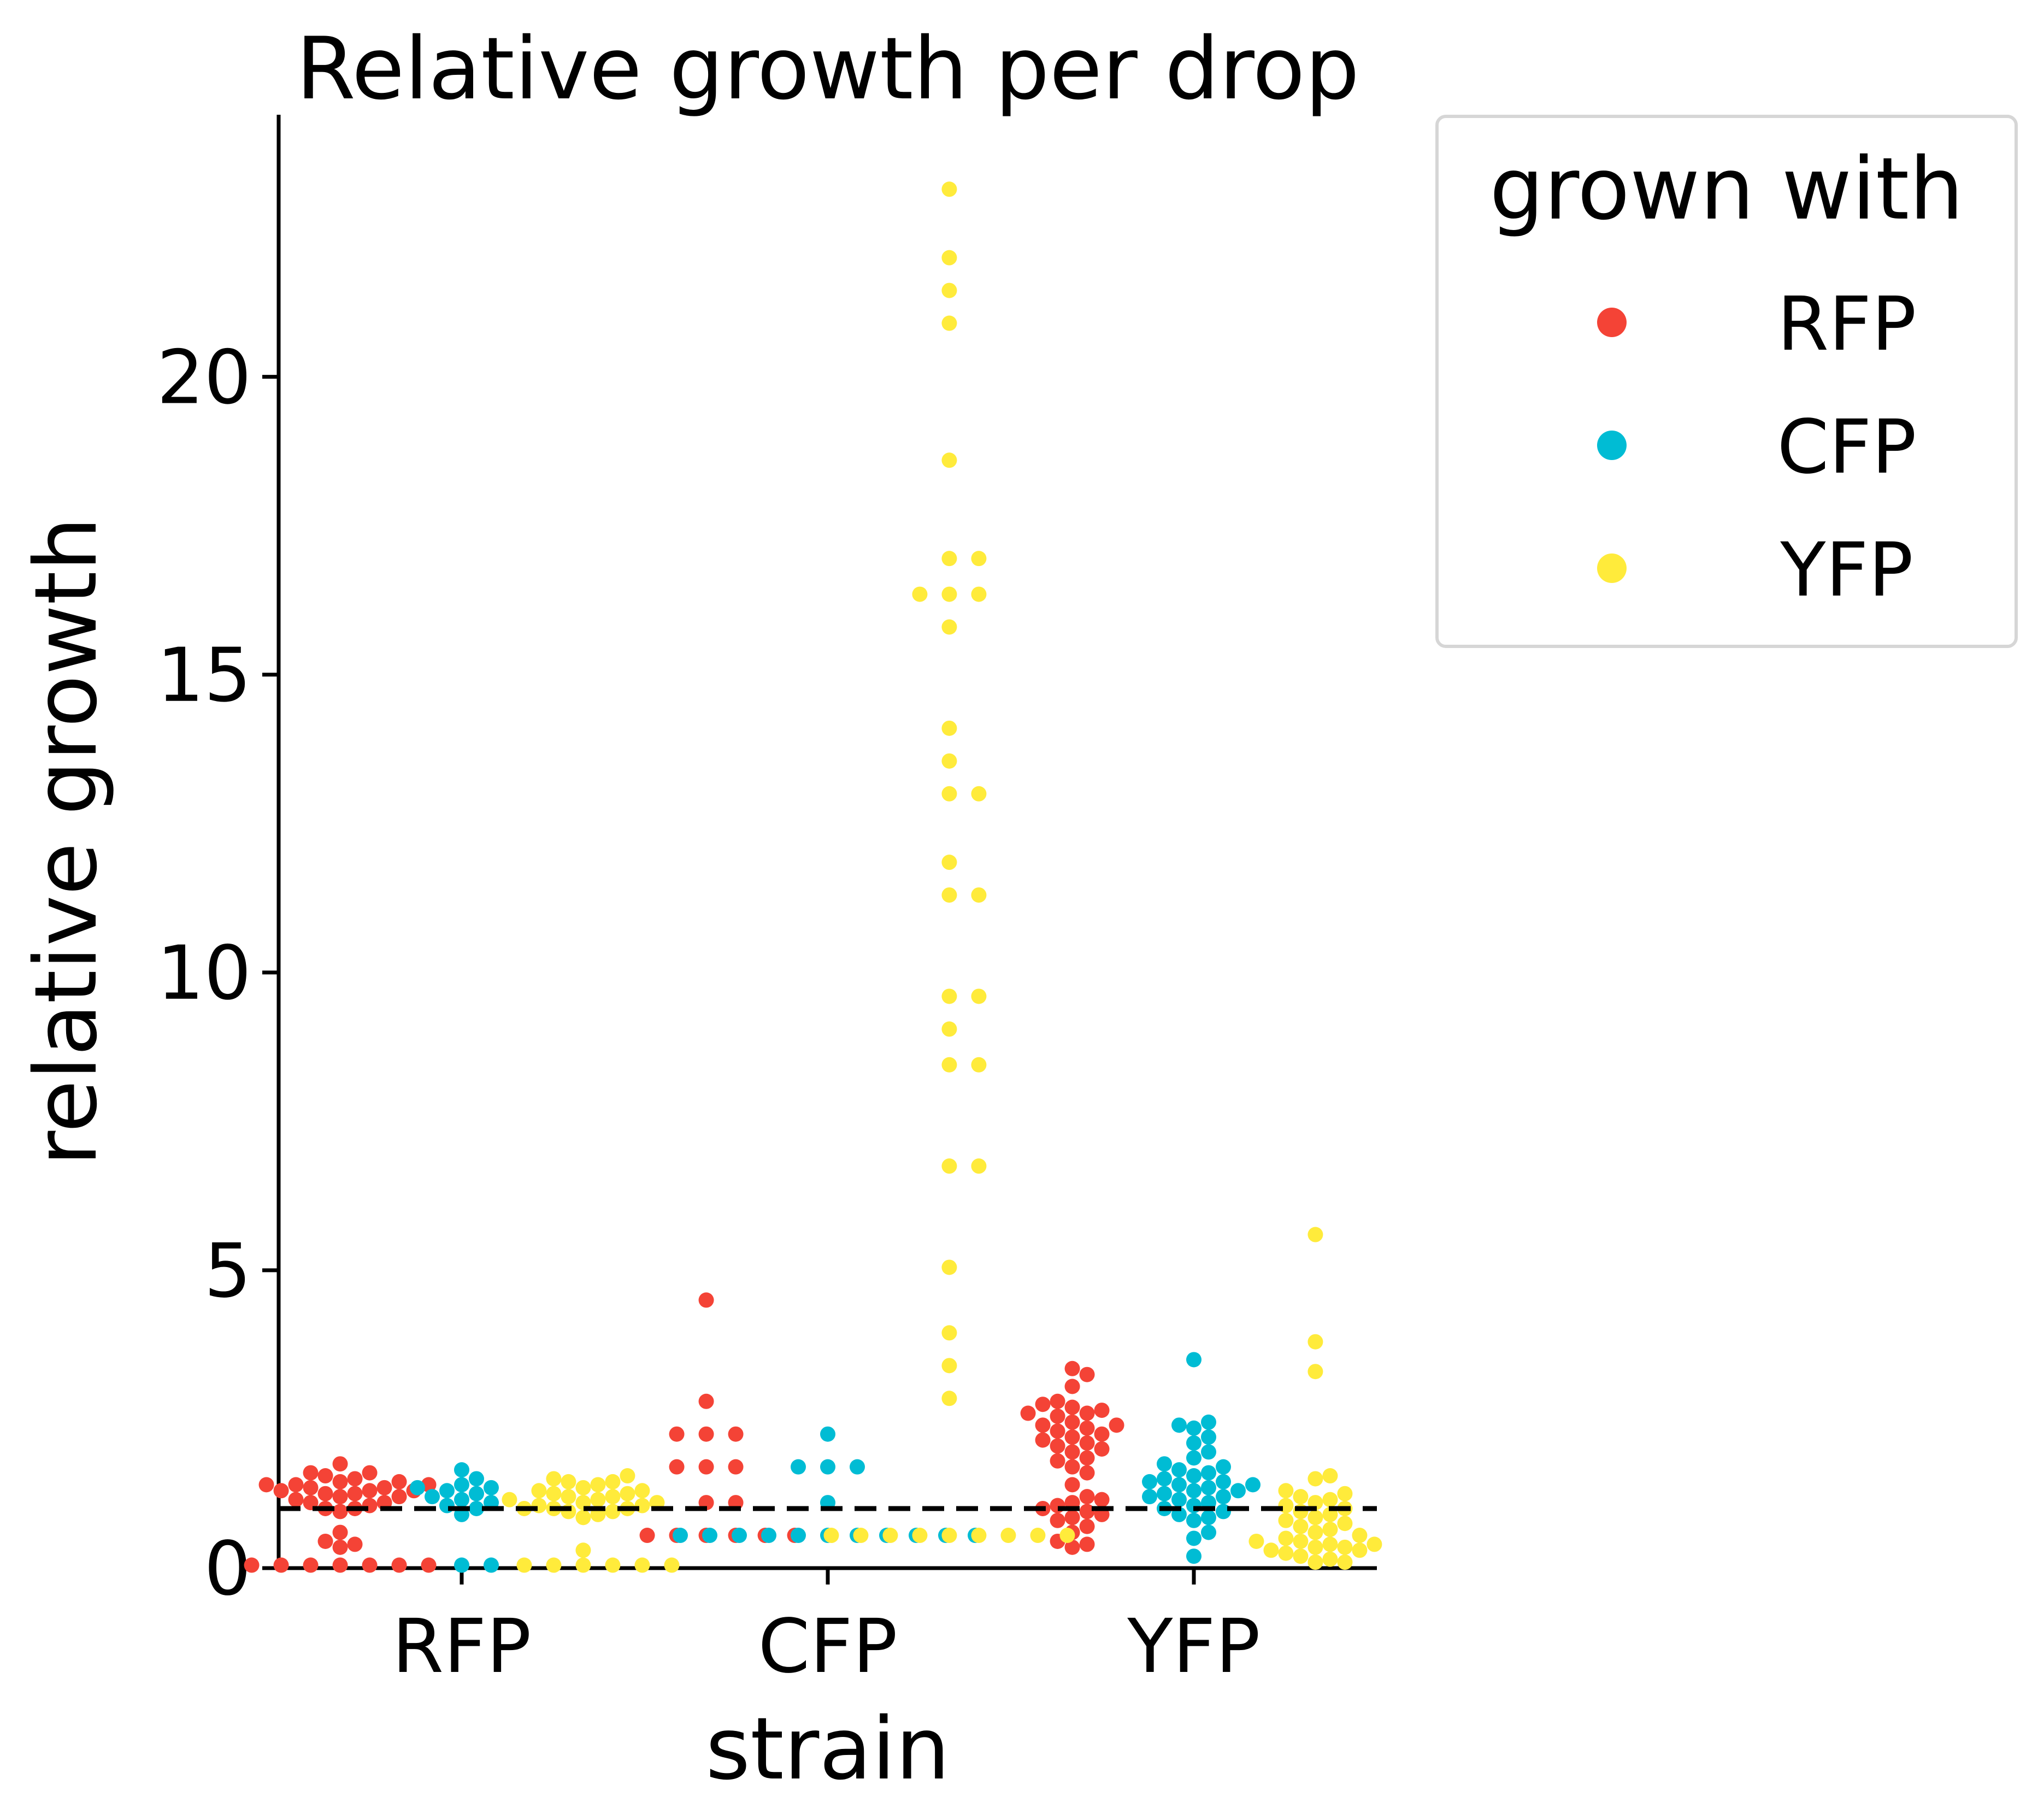  What do you see at coordinates (204, 676) in the screenshot?
I see `y-tick-label: 15` at bounding box center [204, 676].